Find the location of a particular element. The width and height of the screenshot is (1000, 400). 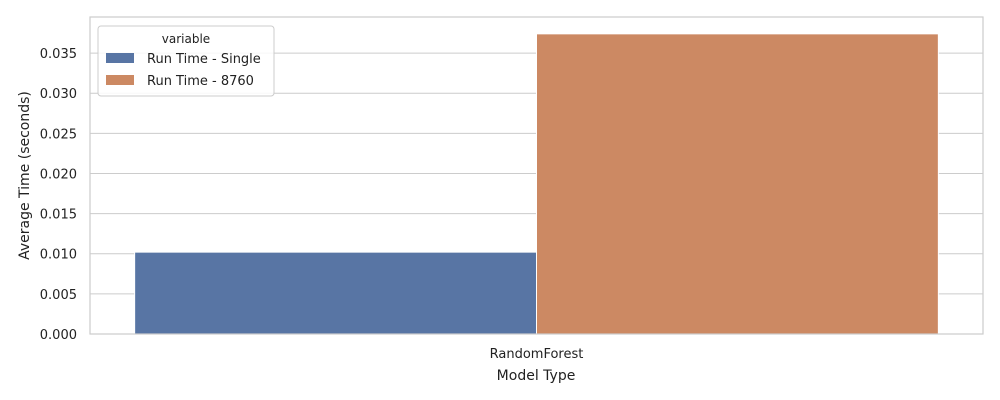

legend-title: variable is located at coordinates (186, 39).